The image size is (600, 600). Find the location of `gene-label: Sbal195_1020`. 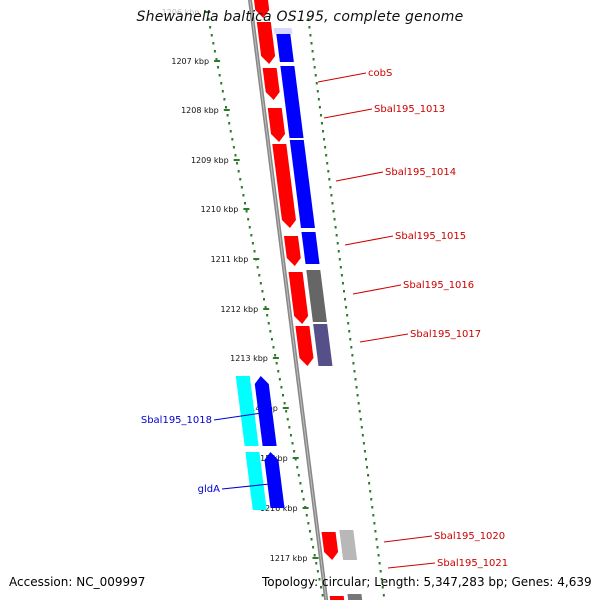

gene-label: Sbal195_1020 is located at coordinates (469, 536).